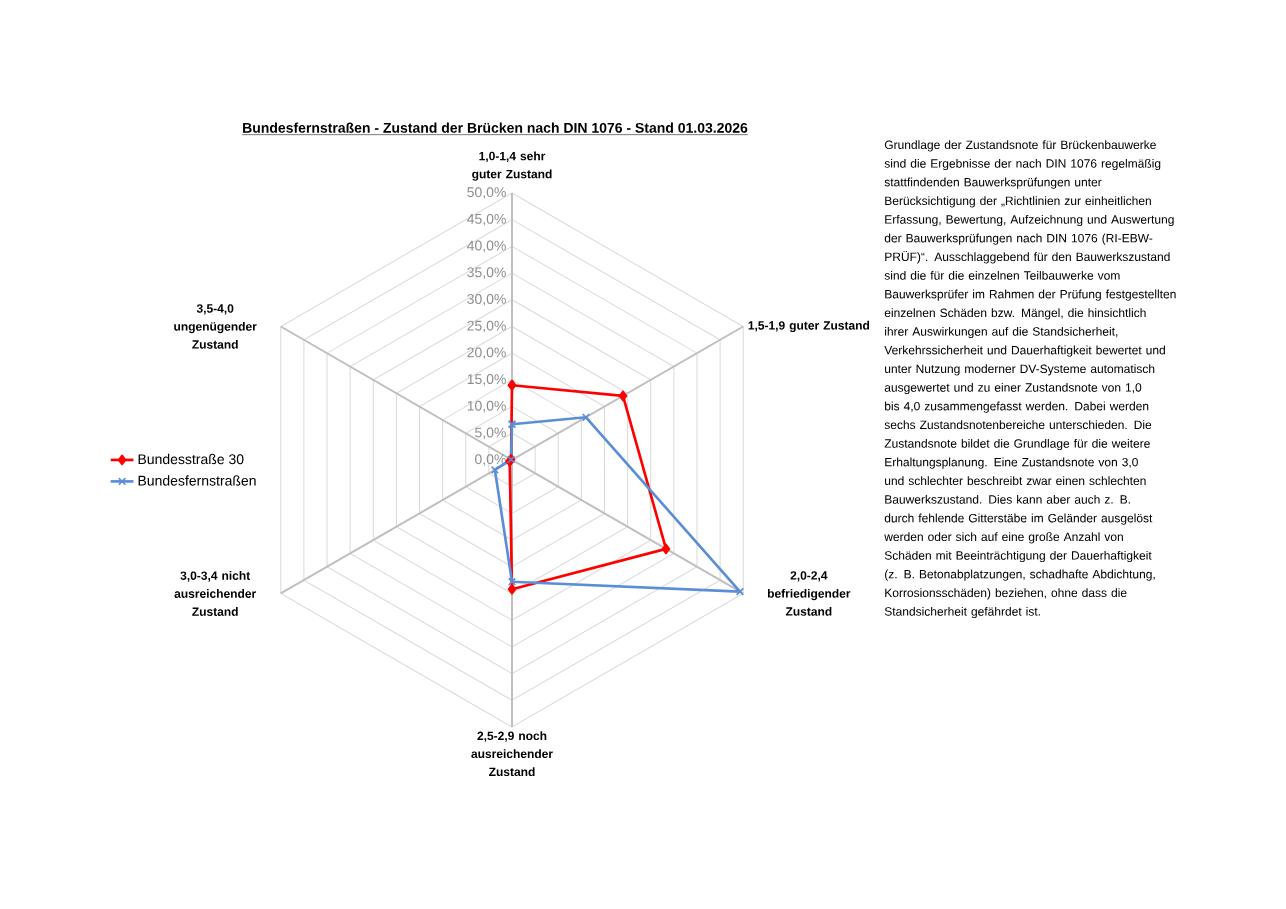 This screenshot has height=909, width=1286. What do you see at coordinates (197, 480) in the screenshot?
I see `legend-label: Bundesfernstraßen` at bounding box center [197, 480].